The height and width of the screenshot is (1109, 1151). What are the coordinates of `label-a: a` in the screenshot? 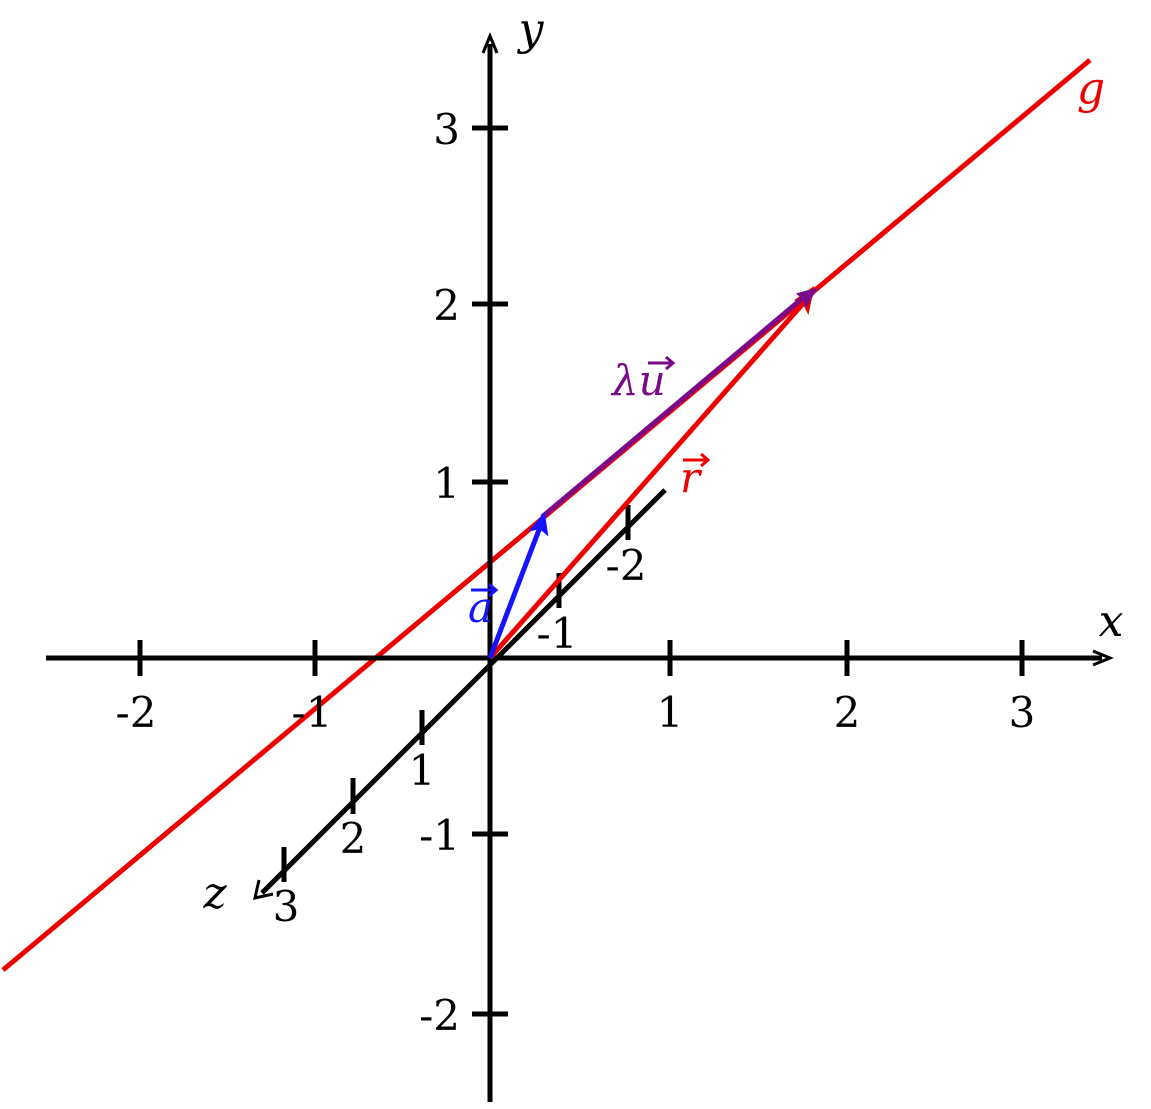 It's located at (483, 607).